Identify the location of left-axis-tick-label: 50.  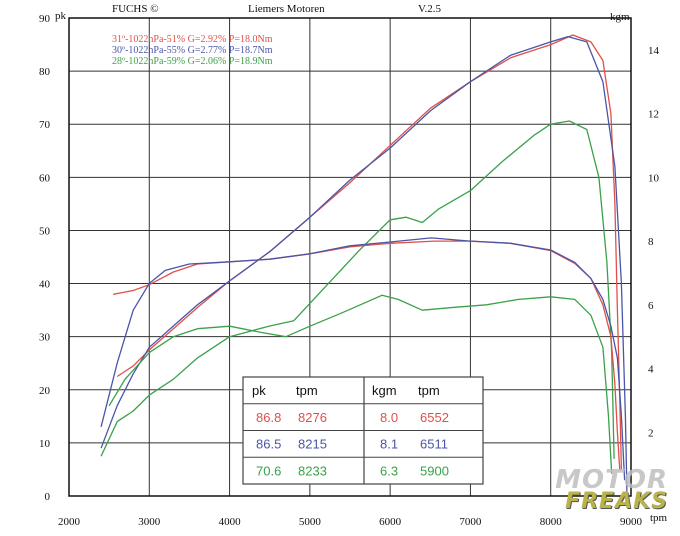
(45, 231).